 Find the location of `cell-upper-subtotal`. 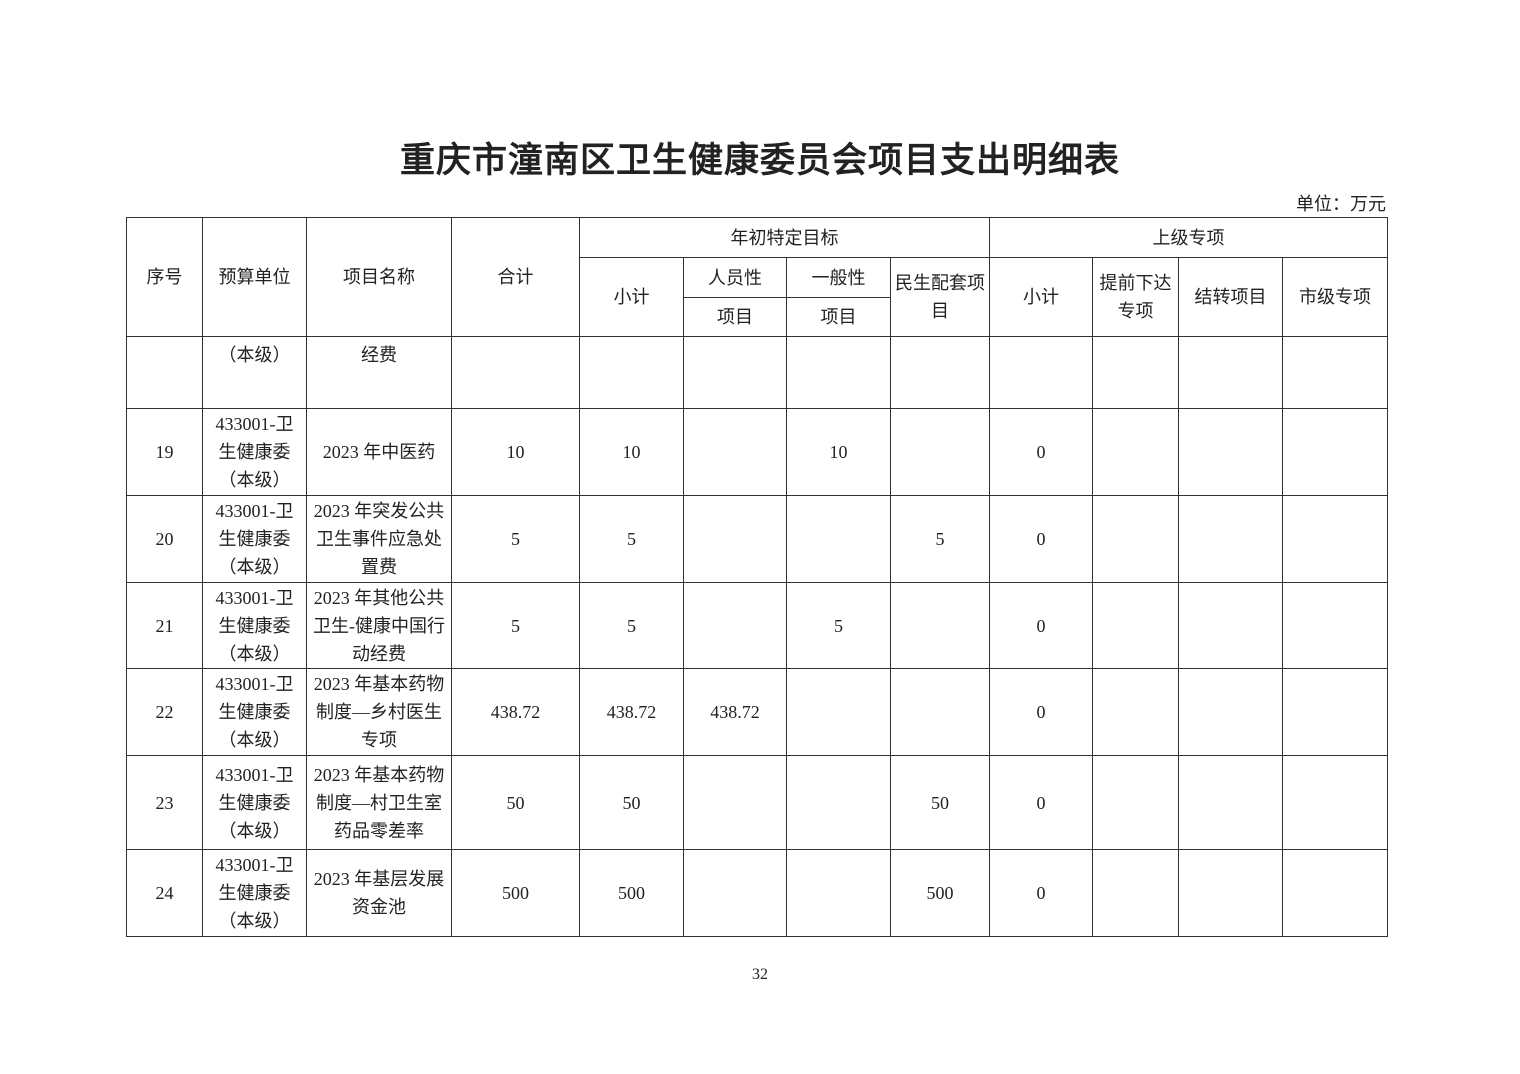

cell-upper-subtotal is located at coordinates (1041, 372).